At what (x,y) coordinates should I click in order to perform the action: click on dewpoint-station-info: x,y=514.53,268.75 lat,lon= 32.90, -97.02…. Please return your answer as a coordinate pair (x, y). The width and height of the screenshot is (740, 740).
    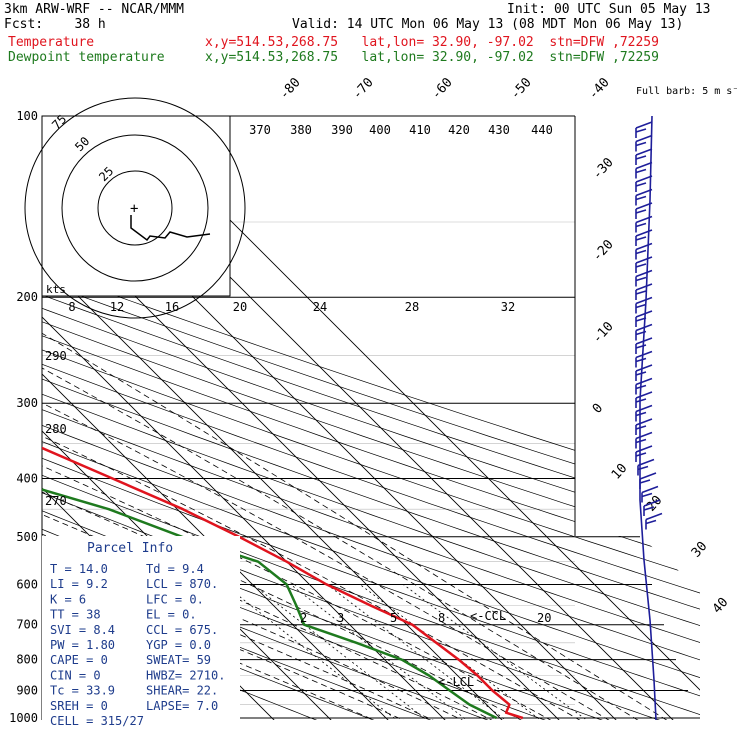
    Looking at the image, I should click on (432, 57).